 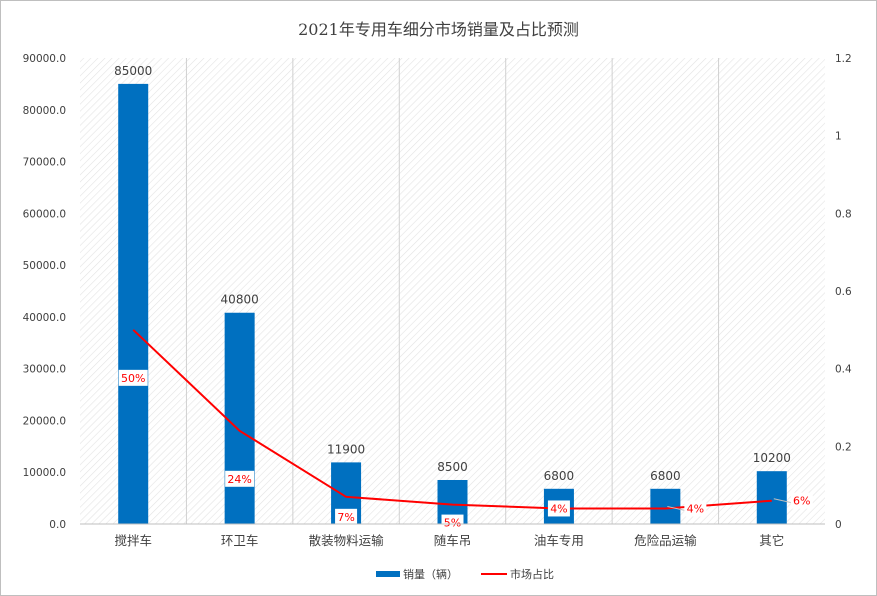 I want to click on x-axis: 搅拌车 环卫车 散装物料运输 随车吊 油车专用 危险品运输 其它, so click(x=452, y=535).